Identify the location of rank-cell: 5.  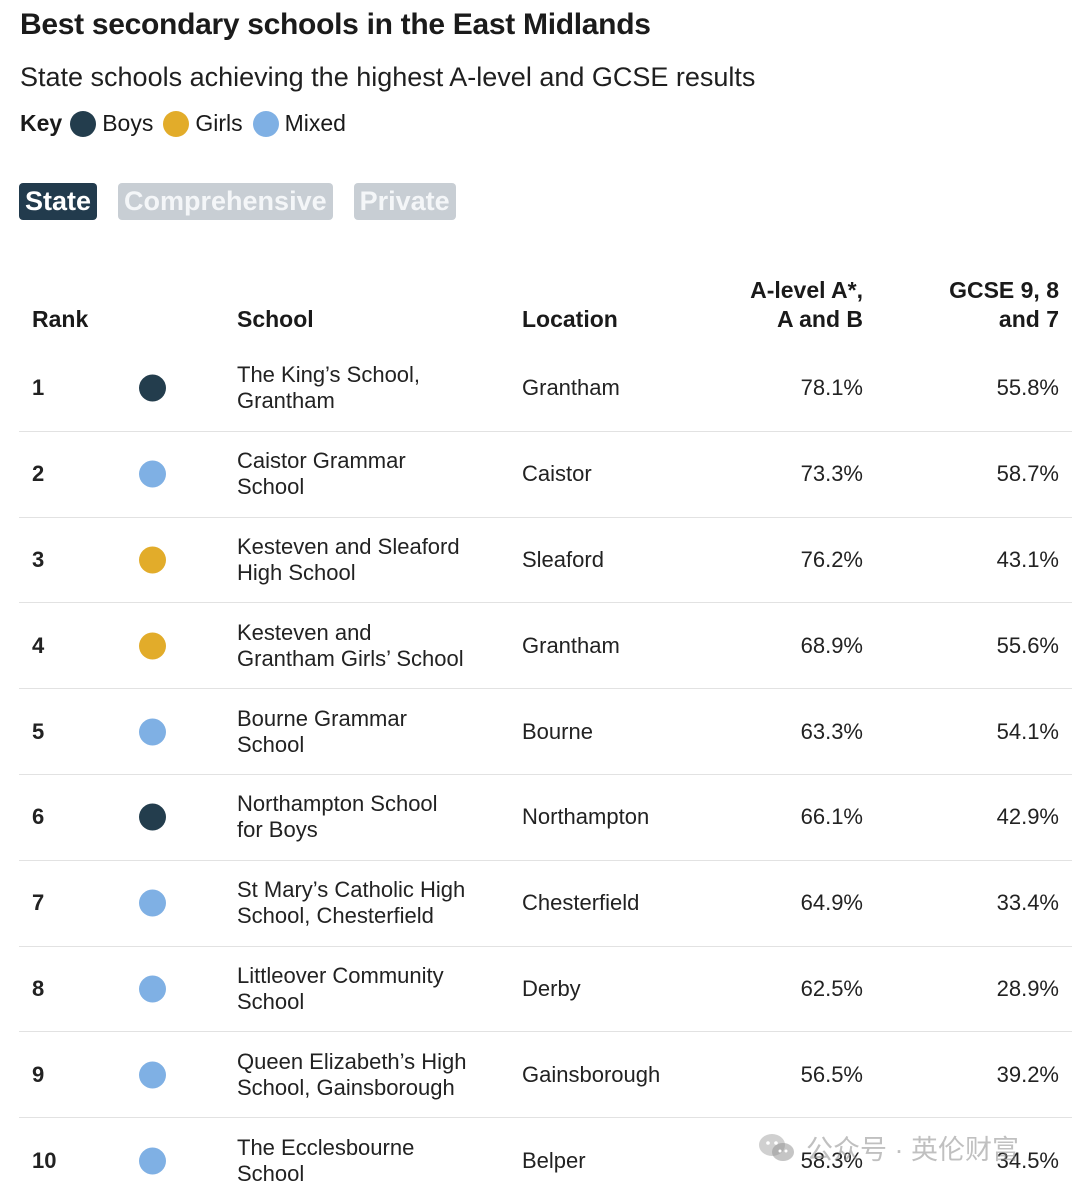
(38, 731).